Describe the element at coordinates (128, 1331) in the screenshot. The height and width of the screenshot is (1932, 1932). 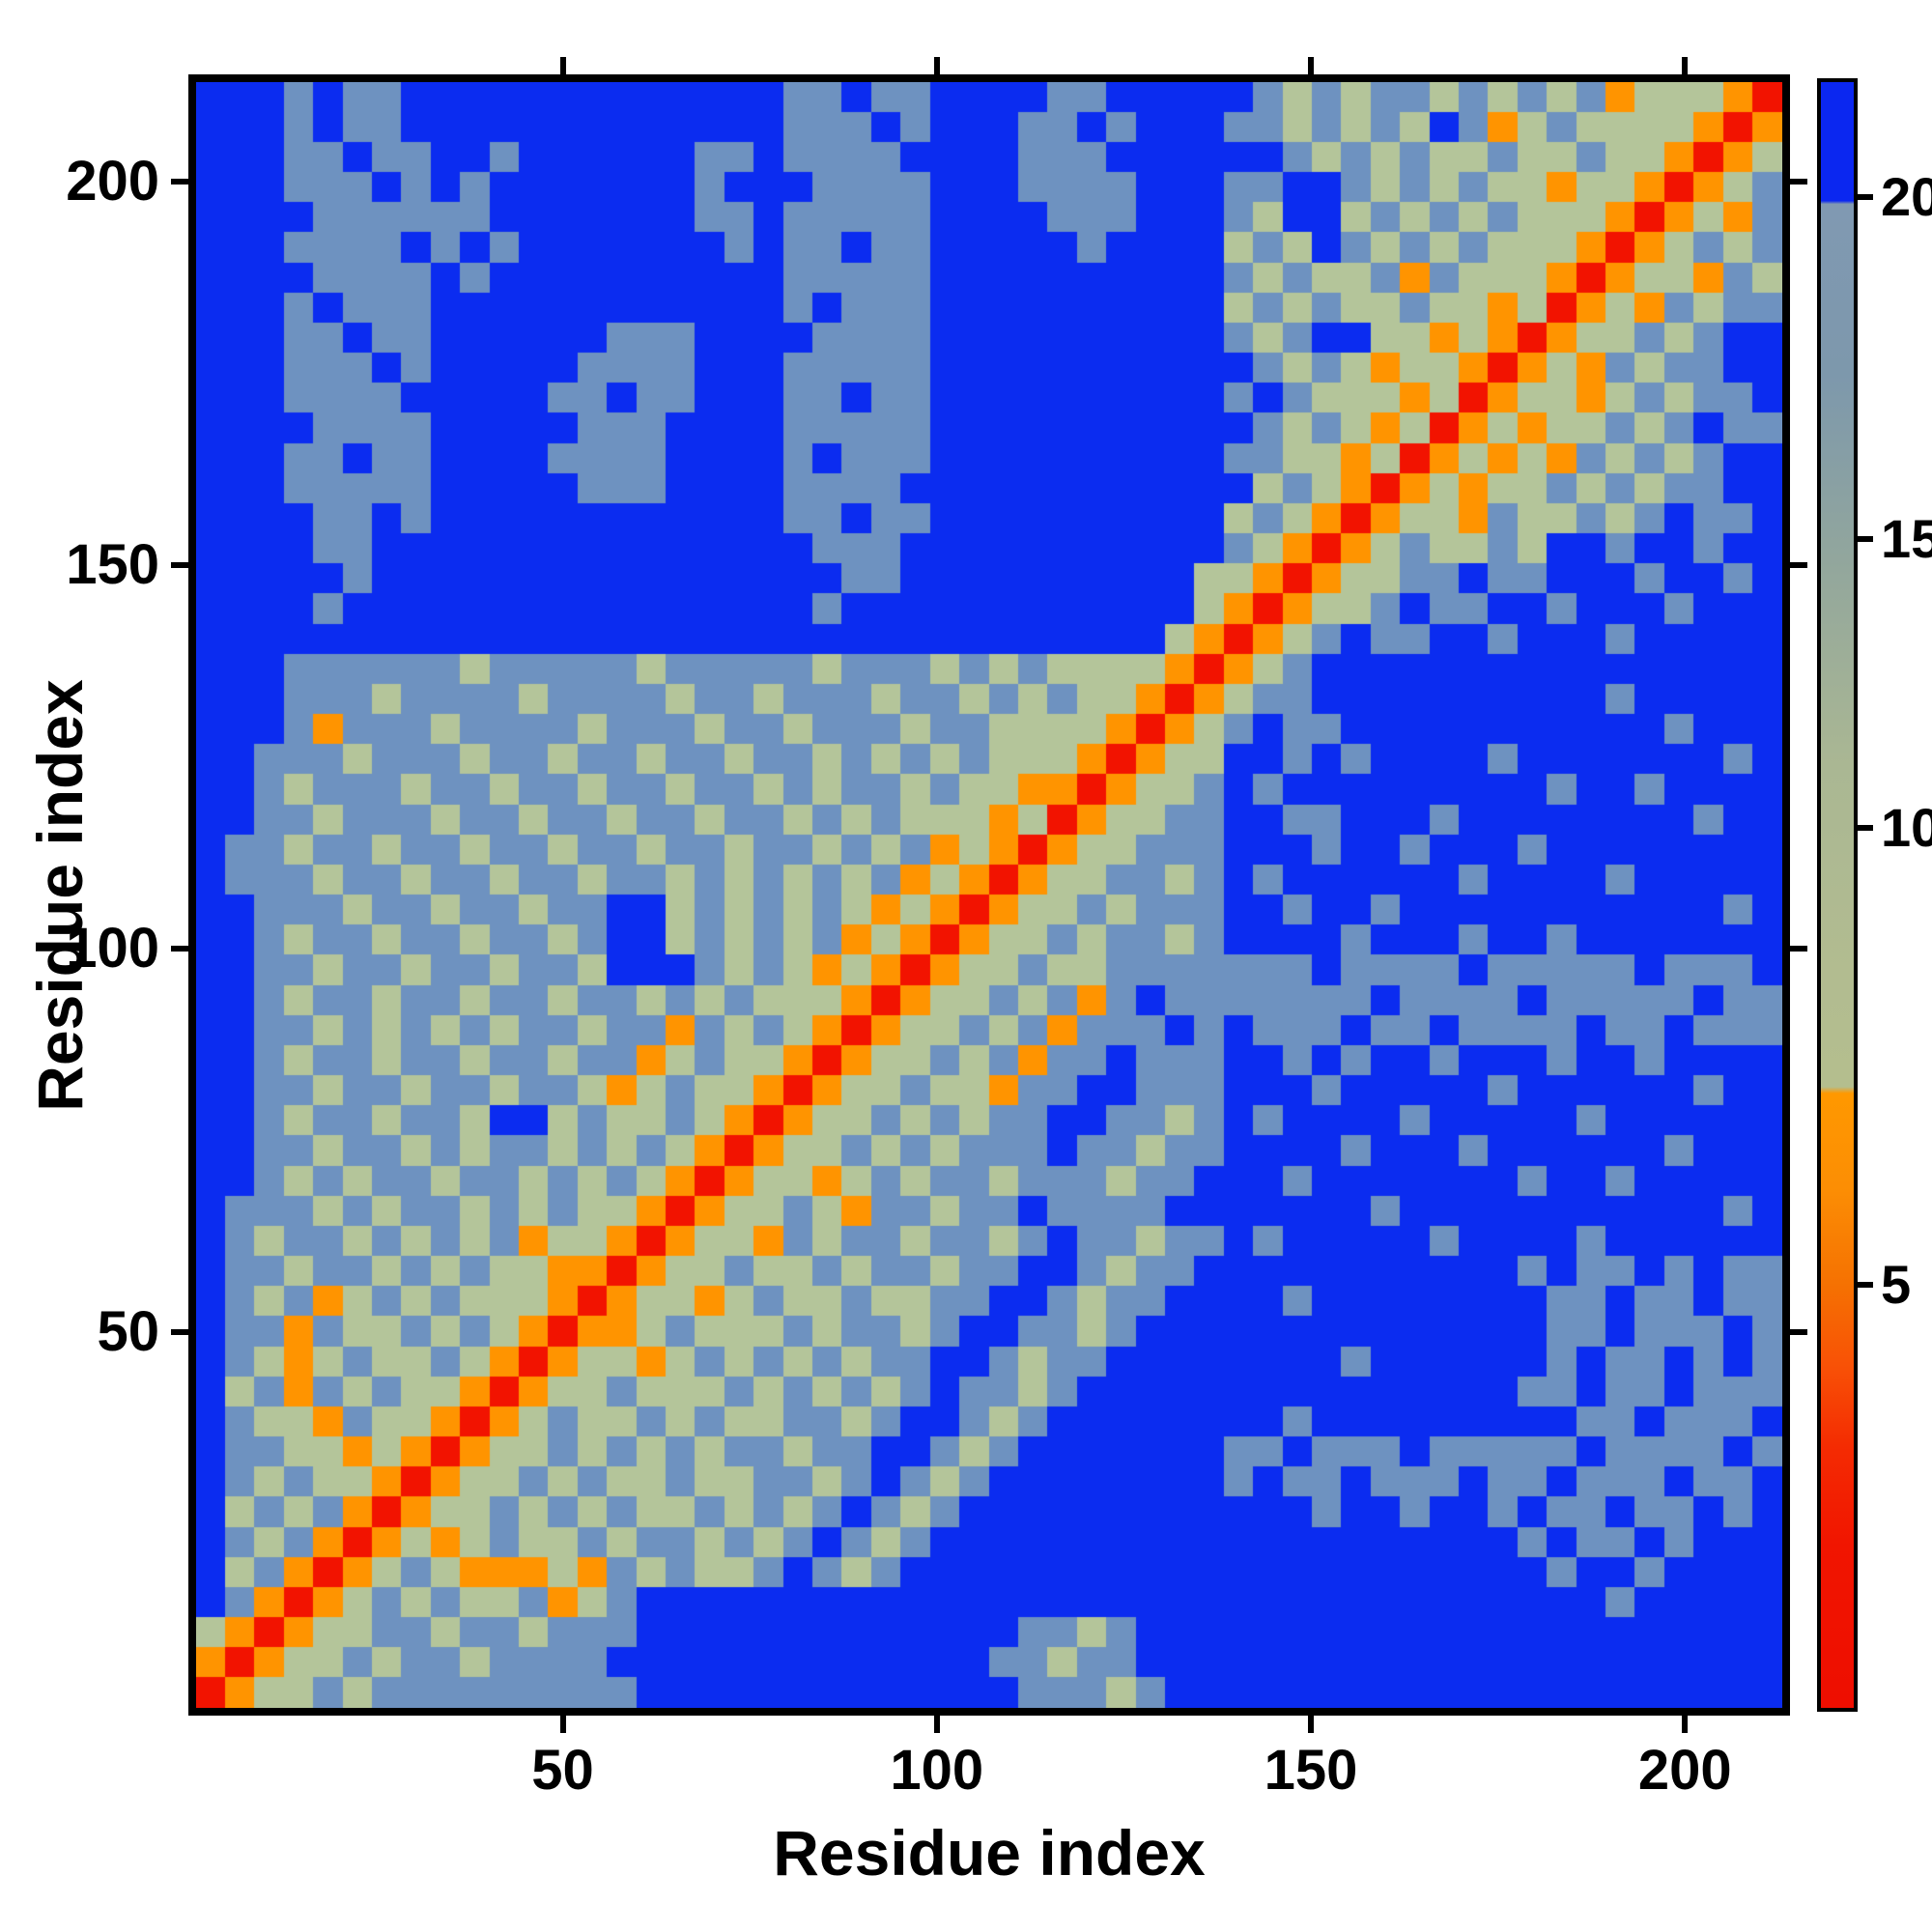
I see `y-tick-label: 50` at that location.